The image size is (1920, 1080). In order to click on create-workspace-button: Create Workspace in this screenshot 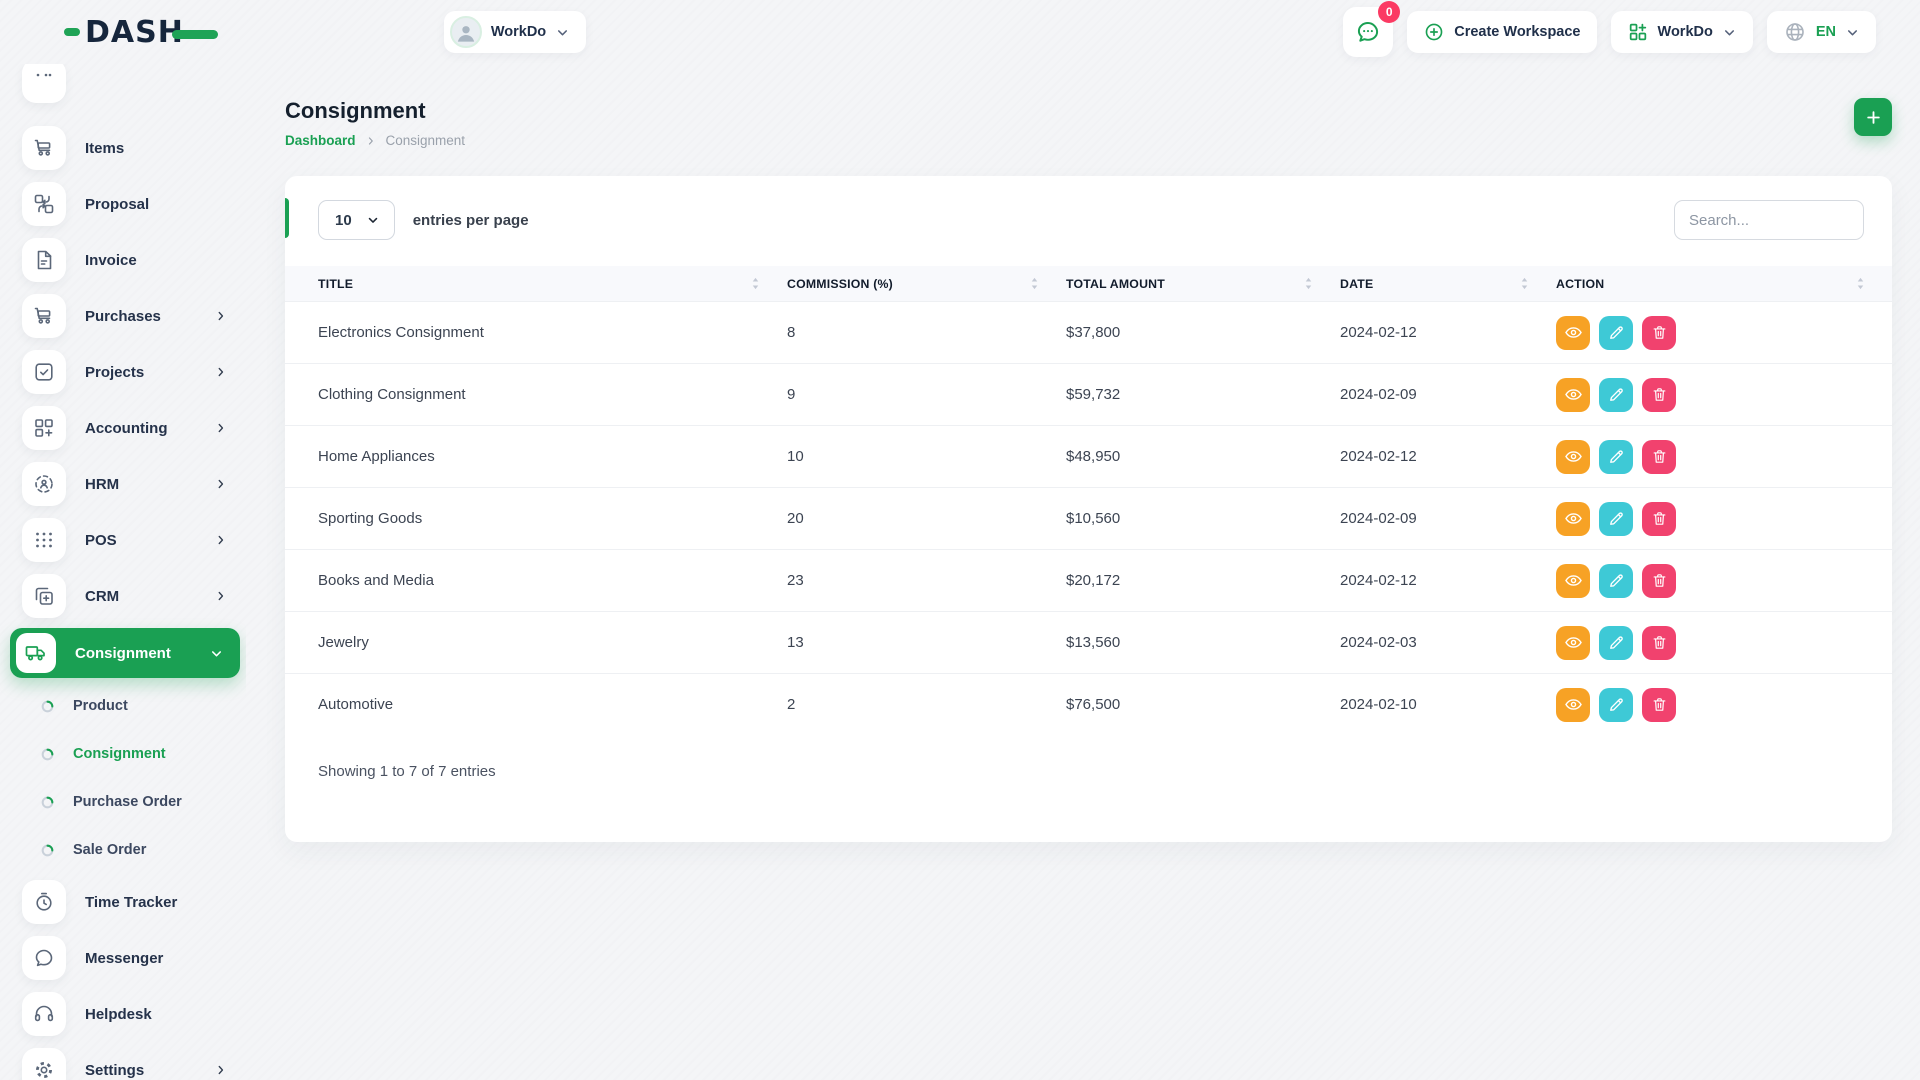, I will do `click(1502, 32)`.